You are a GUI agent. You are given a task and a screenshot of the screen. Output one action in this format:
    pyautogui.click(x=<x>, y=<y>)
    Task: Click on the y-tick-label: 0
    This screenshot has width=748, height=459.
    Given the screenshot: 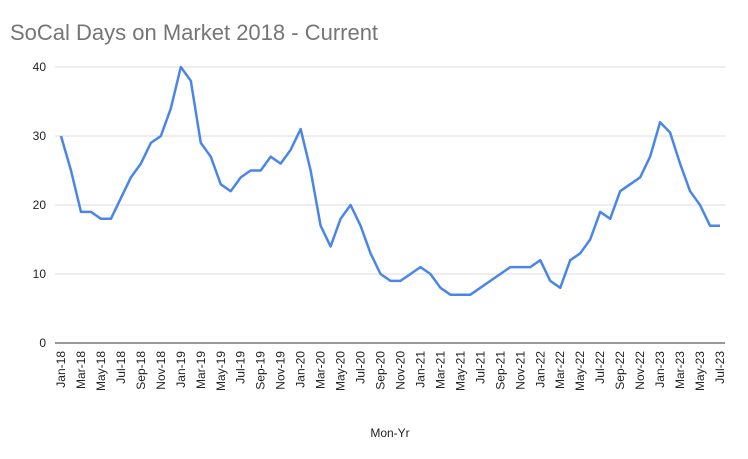 What is the action you would take?
    pyautogui.click(x=42, y=343)
    